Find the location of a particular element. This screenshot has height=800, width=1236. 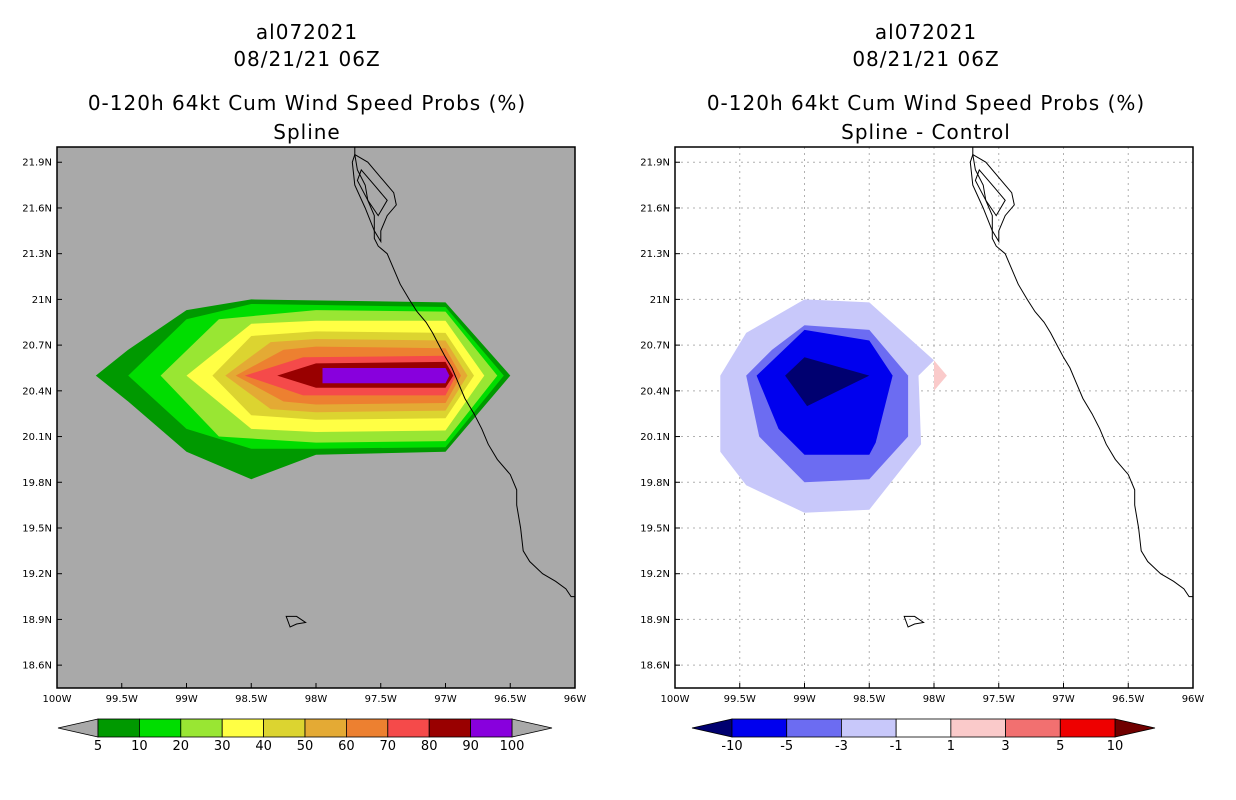

right-title-datetime: 08/21/21 06Z is located at coordinates (925, 59).